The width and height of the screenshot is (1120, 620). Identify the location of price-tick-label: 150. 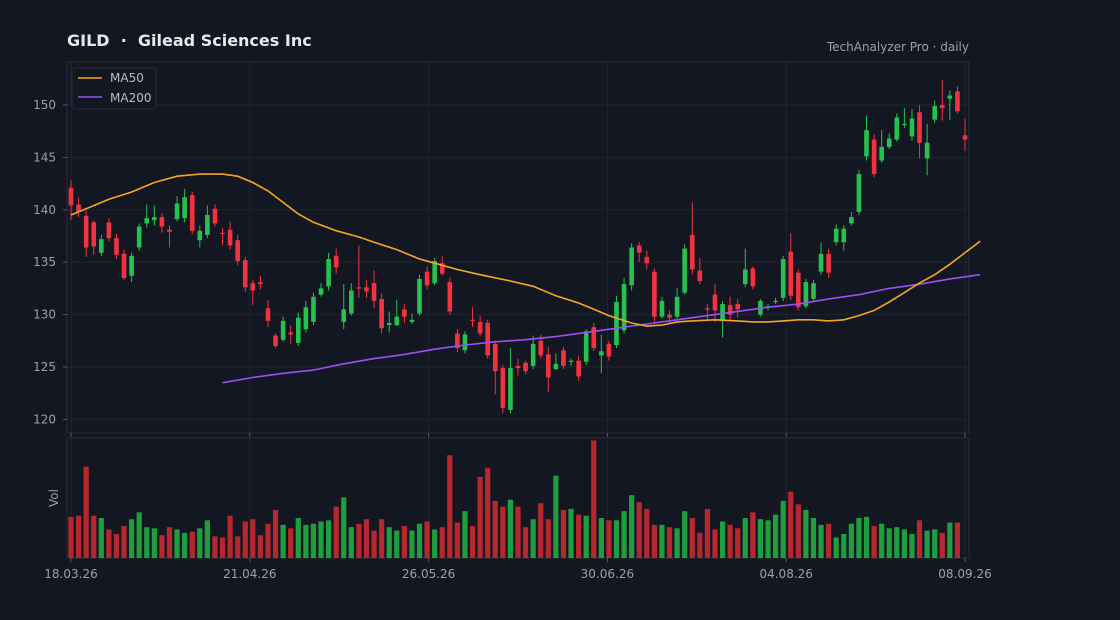
(44, 105).